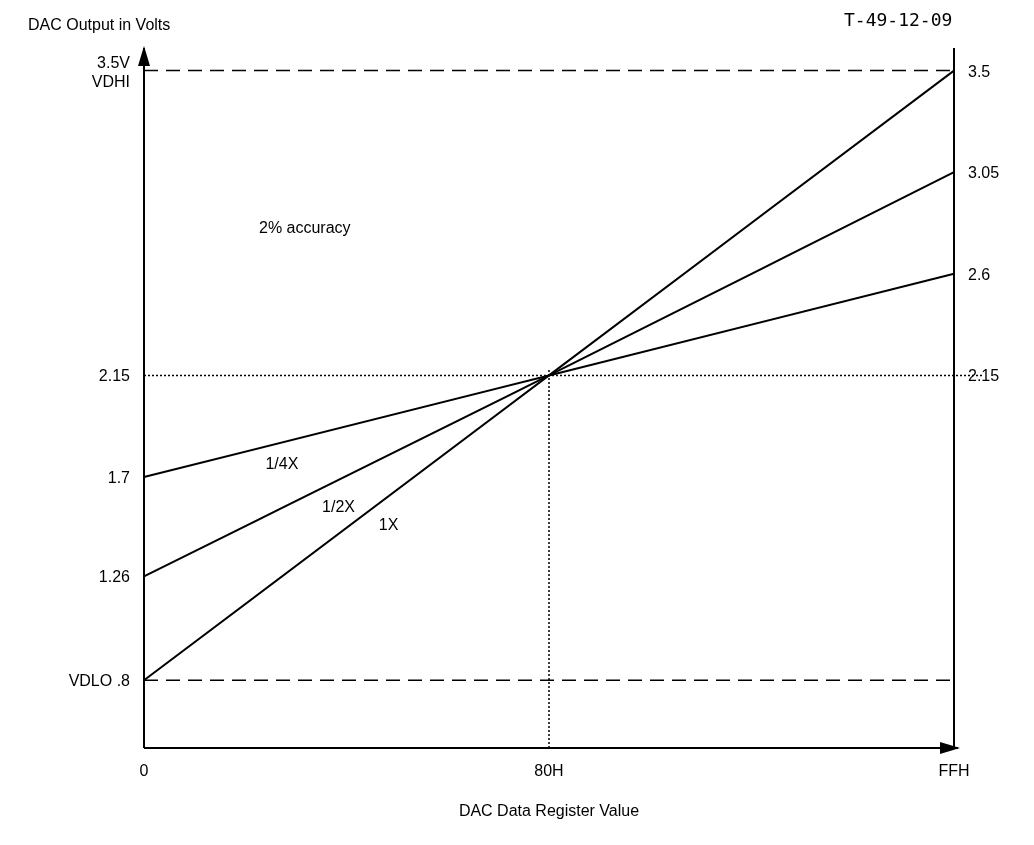  Describe the element at coordinates (954, 770) in the screenshot. I see `x-tick-label: FFH` at that location.